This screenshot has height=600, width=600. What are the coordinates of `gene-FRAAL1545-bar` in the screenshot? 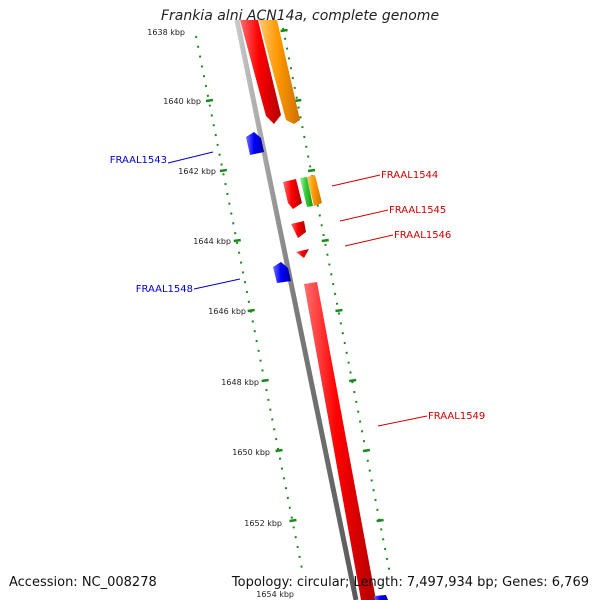 It's located at (298, 229).